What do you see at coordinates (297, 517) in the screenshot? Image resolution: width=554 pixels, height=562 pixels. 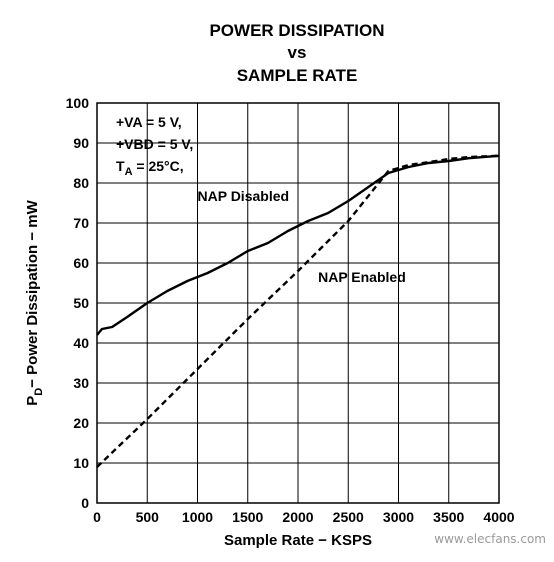 I see `x-tick-label-4: 2000` at bounding box center [297, 517].